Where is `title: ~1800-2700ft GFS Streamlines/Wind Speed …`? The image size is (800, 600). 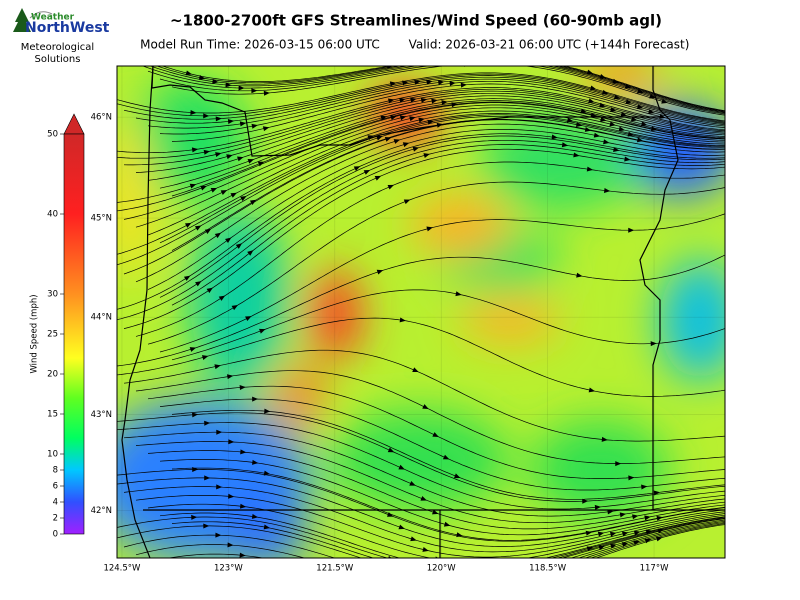
title: ~1800-2700ft GFS Streamlines/Wind Speed … is located at coordinates (416, 21).